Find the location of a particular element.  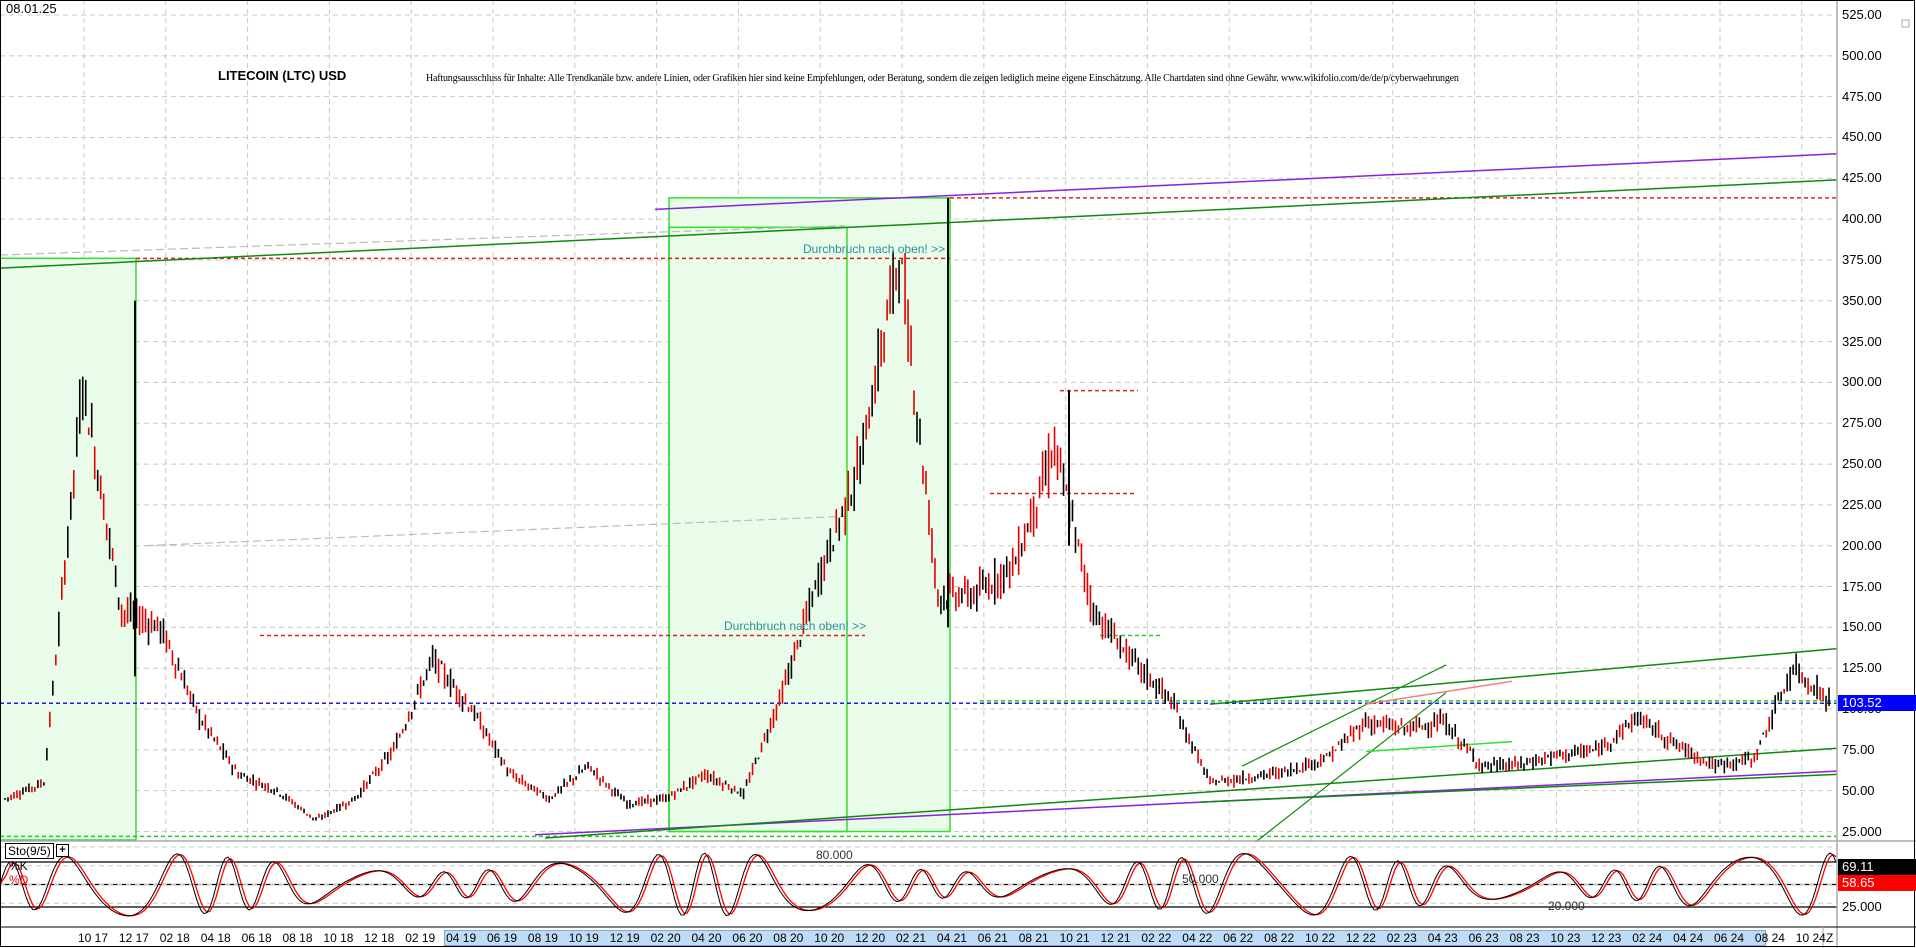

time-axis-label: 04 23 is located at coordinates (1442, 938).